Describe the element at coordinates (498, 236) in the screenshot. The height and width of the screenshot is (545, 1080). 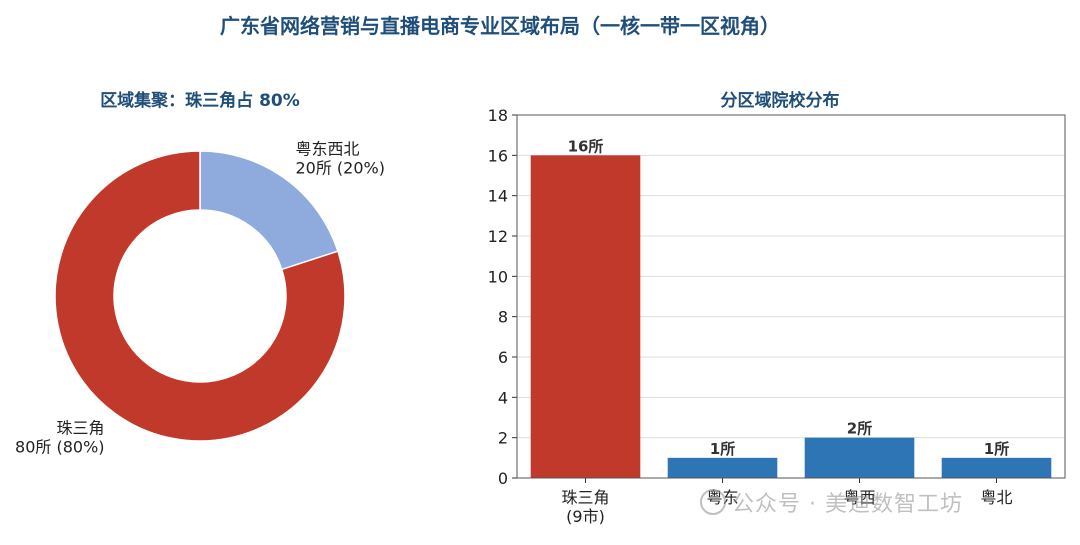
I see `y-tick-label: 12` at that location.